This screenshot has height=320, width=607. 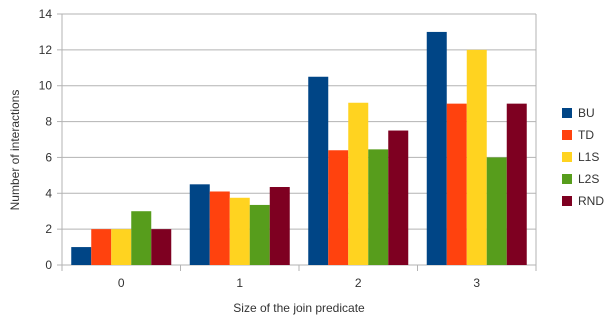 What do you see at coordinates (15, 150) in the screenshot?
I see `y-axis-label: Number of interactions` at bounding box center [15, 150].